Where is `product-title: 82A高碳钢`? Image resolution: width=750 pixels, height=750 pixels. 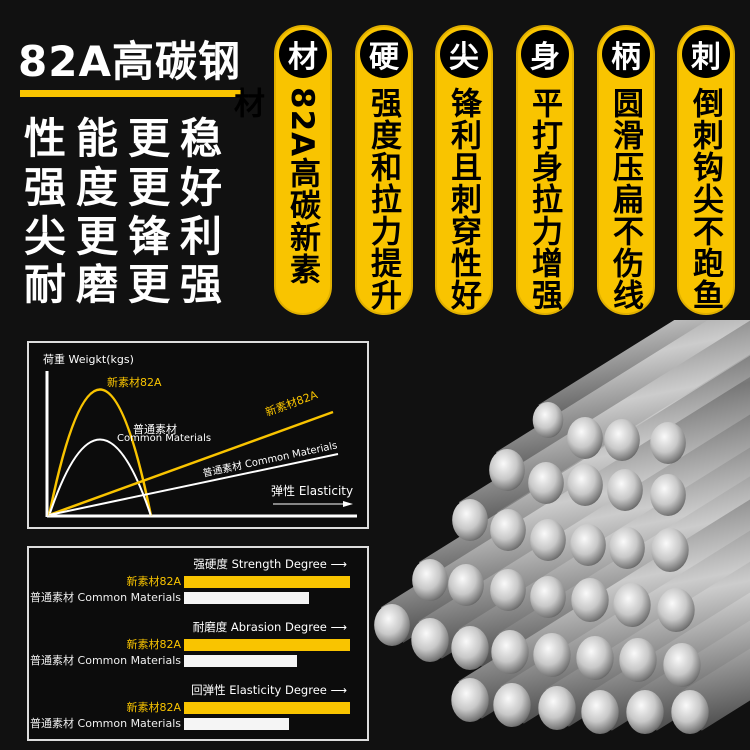 product-title: 82A高碳钢 is located at coordinates (129, 61).